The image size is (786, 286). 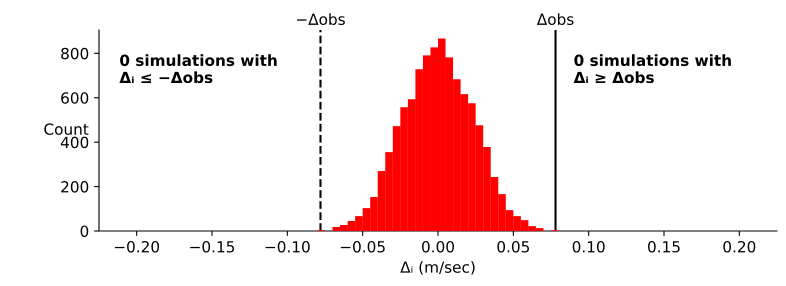 I want to click on x-tick-label: −0.10, so click(x=288, y=246).